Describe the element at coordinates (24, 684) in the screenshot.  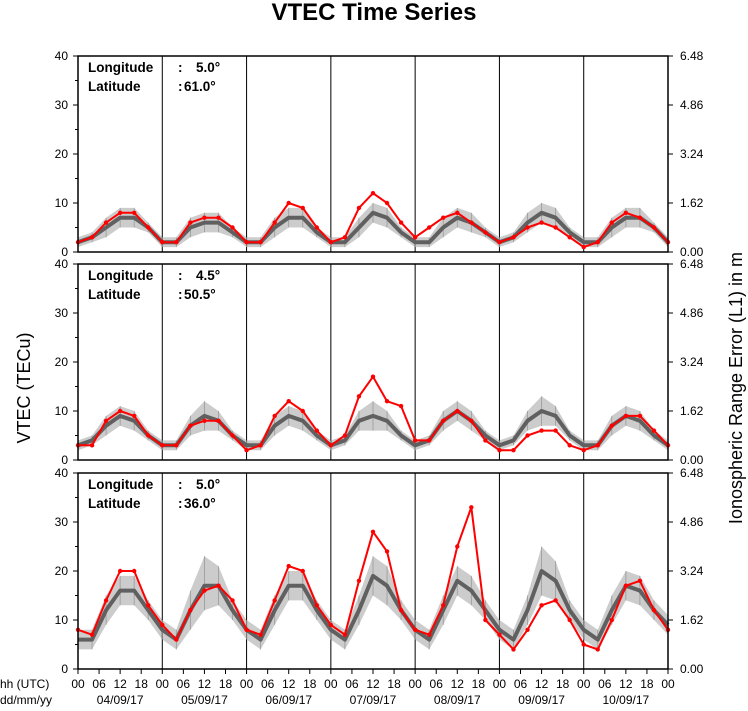
I see `x-time-axis-title: hh (UTC)` at that location.